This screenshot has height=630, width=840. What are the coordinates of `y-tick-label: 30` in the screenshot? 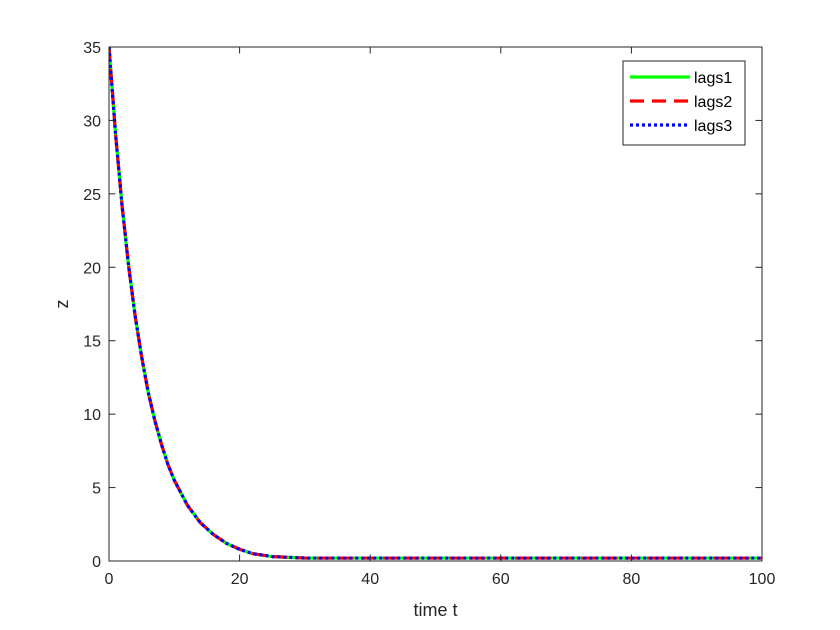 It's located at (92, 121).